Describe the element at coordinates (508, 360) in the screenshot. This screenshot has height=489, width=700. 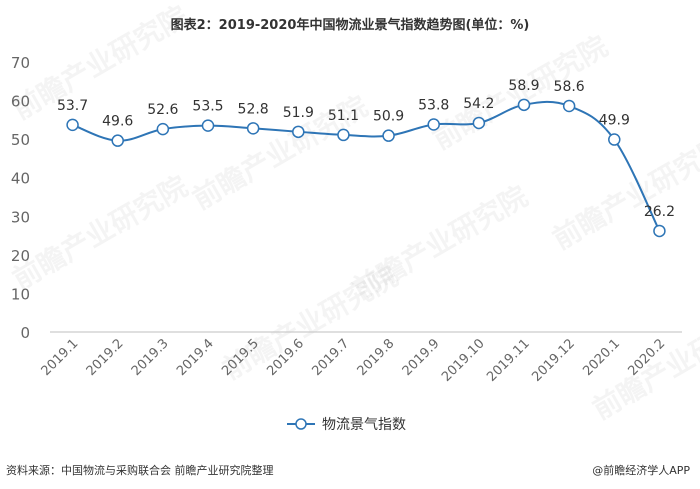
I see `x-tick-label: 2019.11` at that location.